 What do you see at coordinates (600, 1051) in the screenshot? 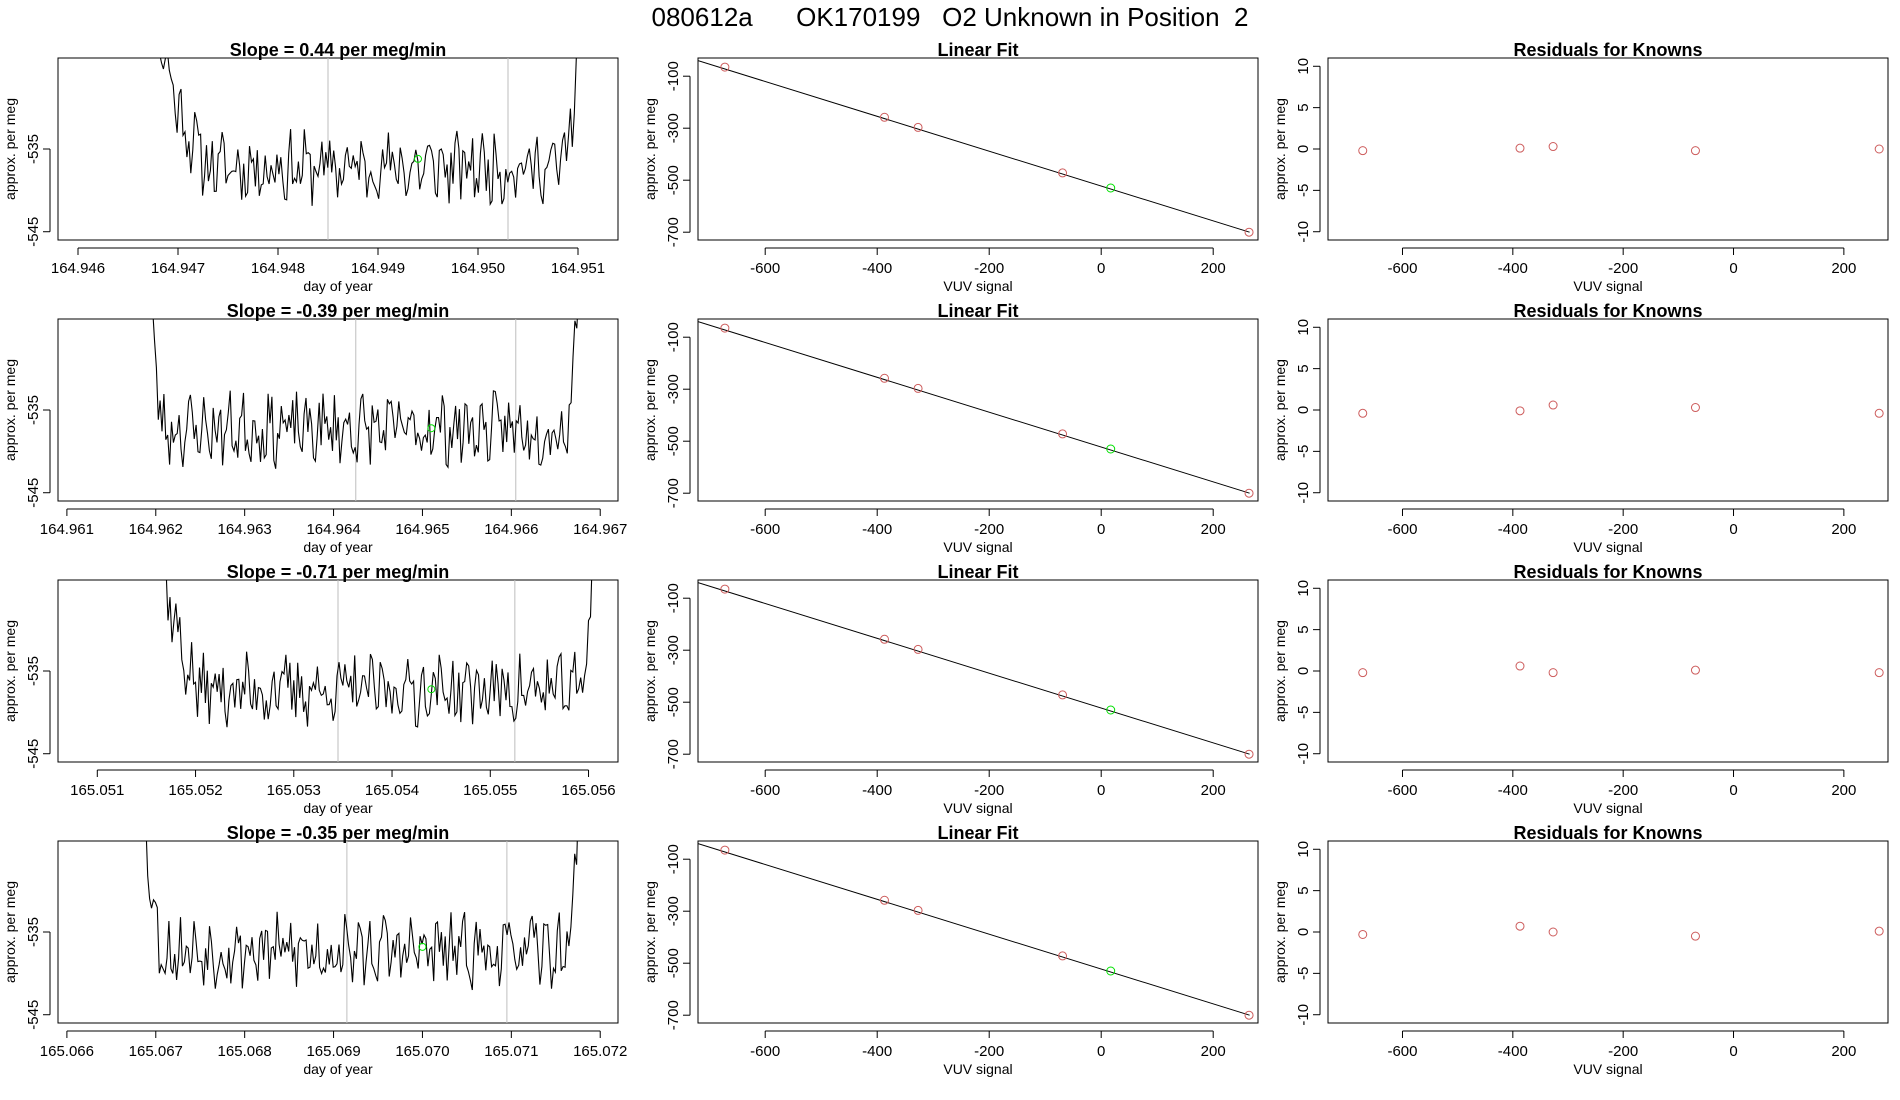
I see `x-tick-label: 165.072` at bounding box center [600, 1051].